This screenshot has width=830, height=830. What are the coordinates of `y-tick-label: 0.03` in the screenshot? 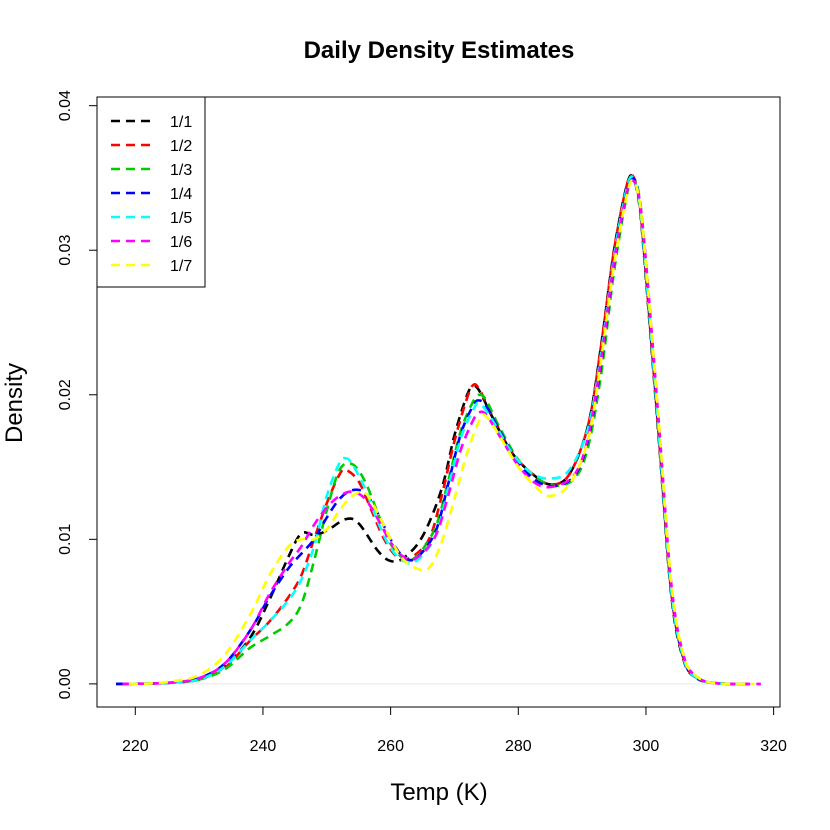 It's located at (65, 250).